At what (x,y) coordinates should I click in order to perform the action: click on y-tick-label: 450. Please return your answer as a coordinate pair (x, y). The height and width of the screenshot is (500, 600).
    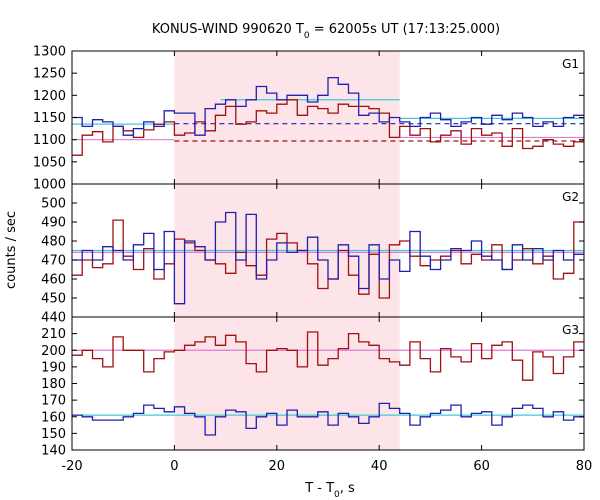
    Looking at the image, I should click on (53, 299).